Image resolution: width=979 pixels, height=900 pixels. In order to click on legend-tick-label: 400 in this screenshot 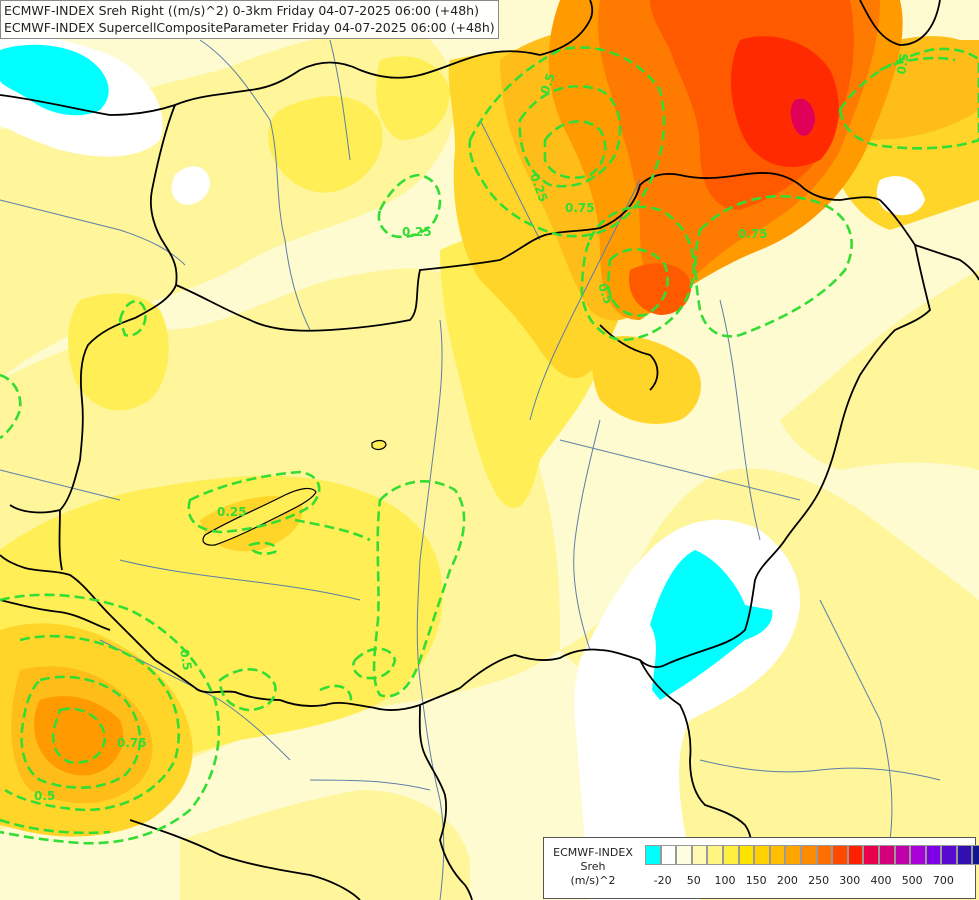, I will do `click(881, 880)`.